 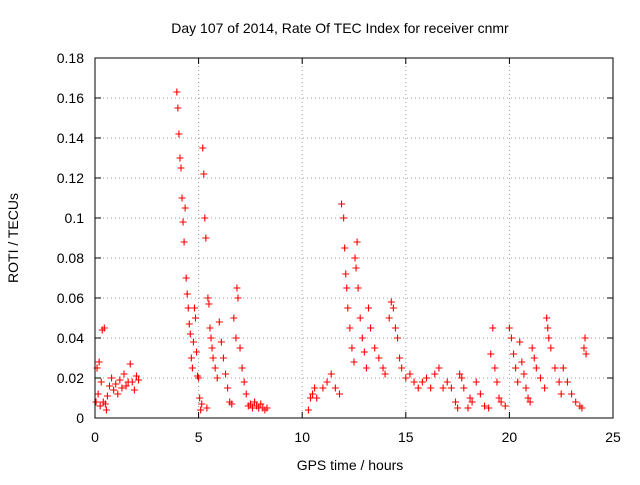 What do you see at coordinates (510, 437) in the screenshot?
I see `x-tick-label: 20` at bounding box center [510, 437].